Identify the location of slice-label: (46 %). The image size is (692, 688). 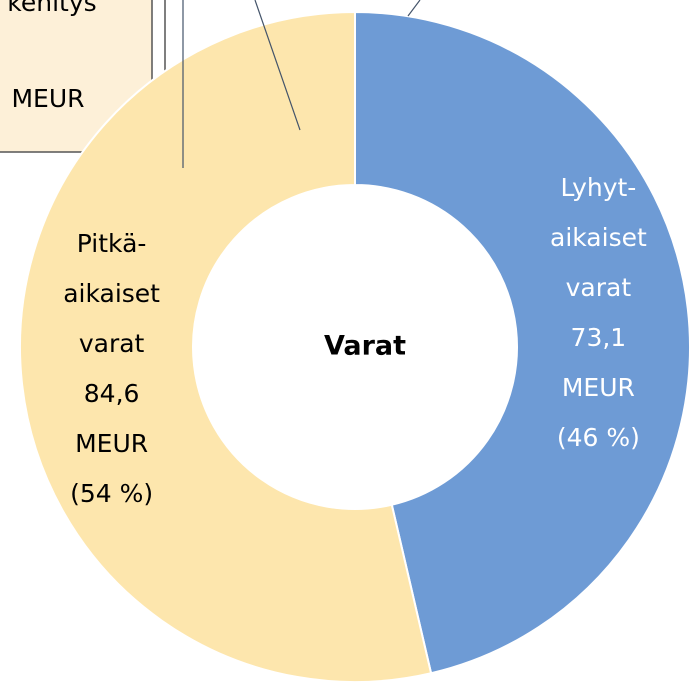
(598, 437).